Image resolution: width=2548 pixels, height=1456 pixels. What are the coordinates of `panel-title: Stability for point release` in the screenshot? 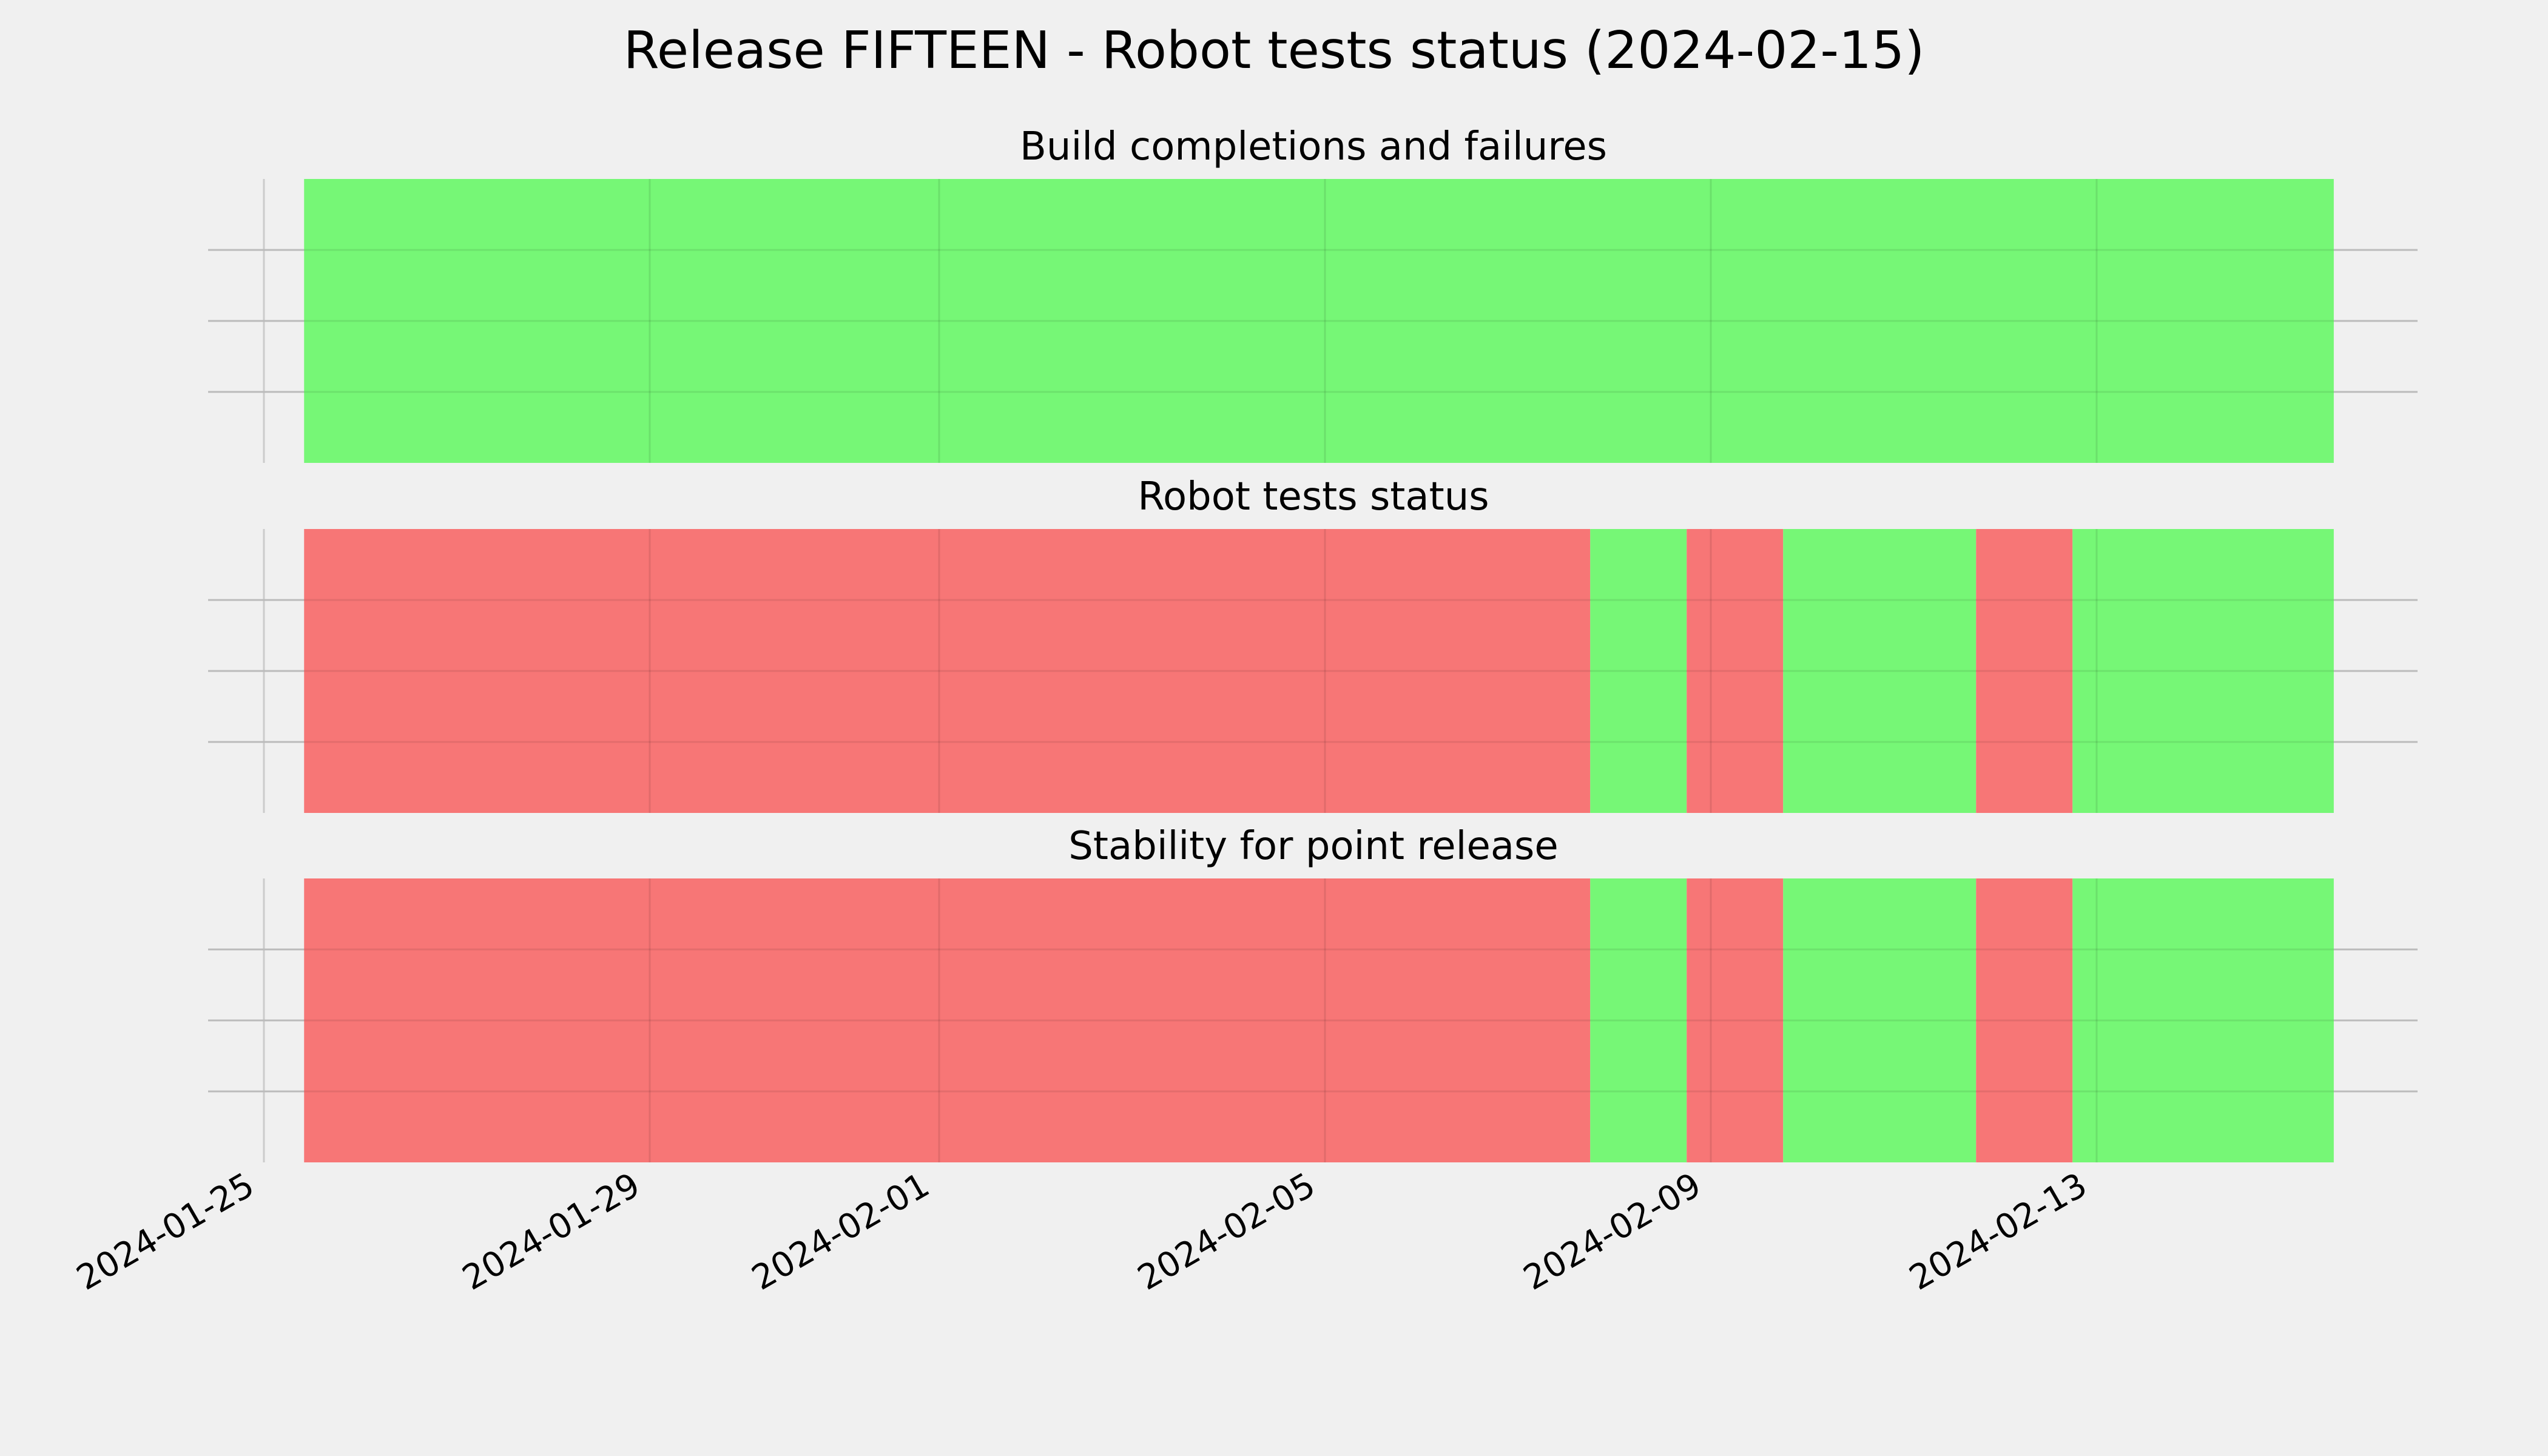 It's located at (1313, 846).